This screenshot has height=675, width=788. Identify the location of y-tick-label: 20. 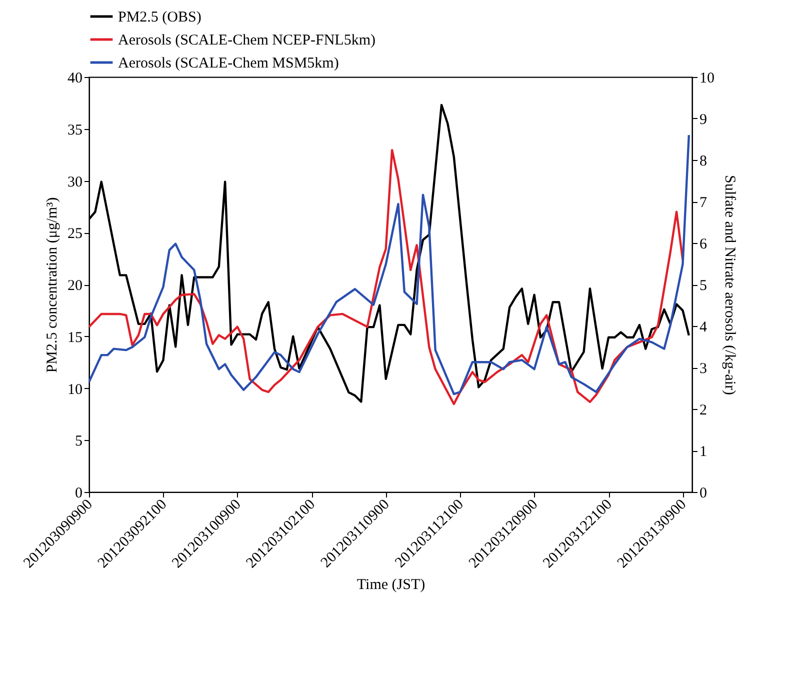
(75, 286).